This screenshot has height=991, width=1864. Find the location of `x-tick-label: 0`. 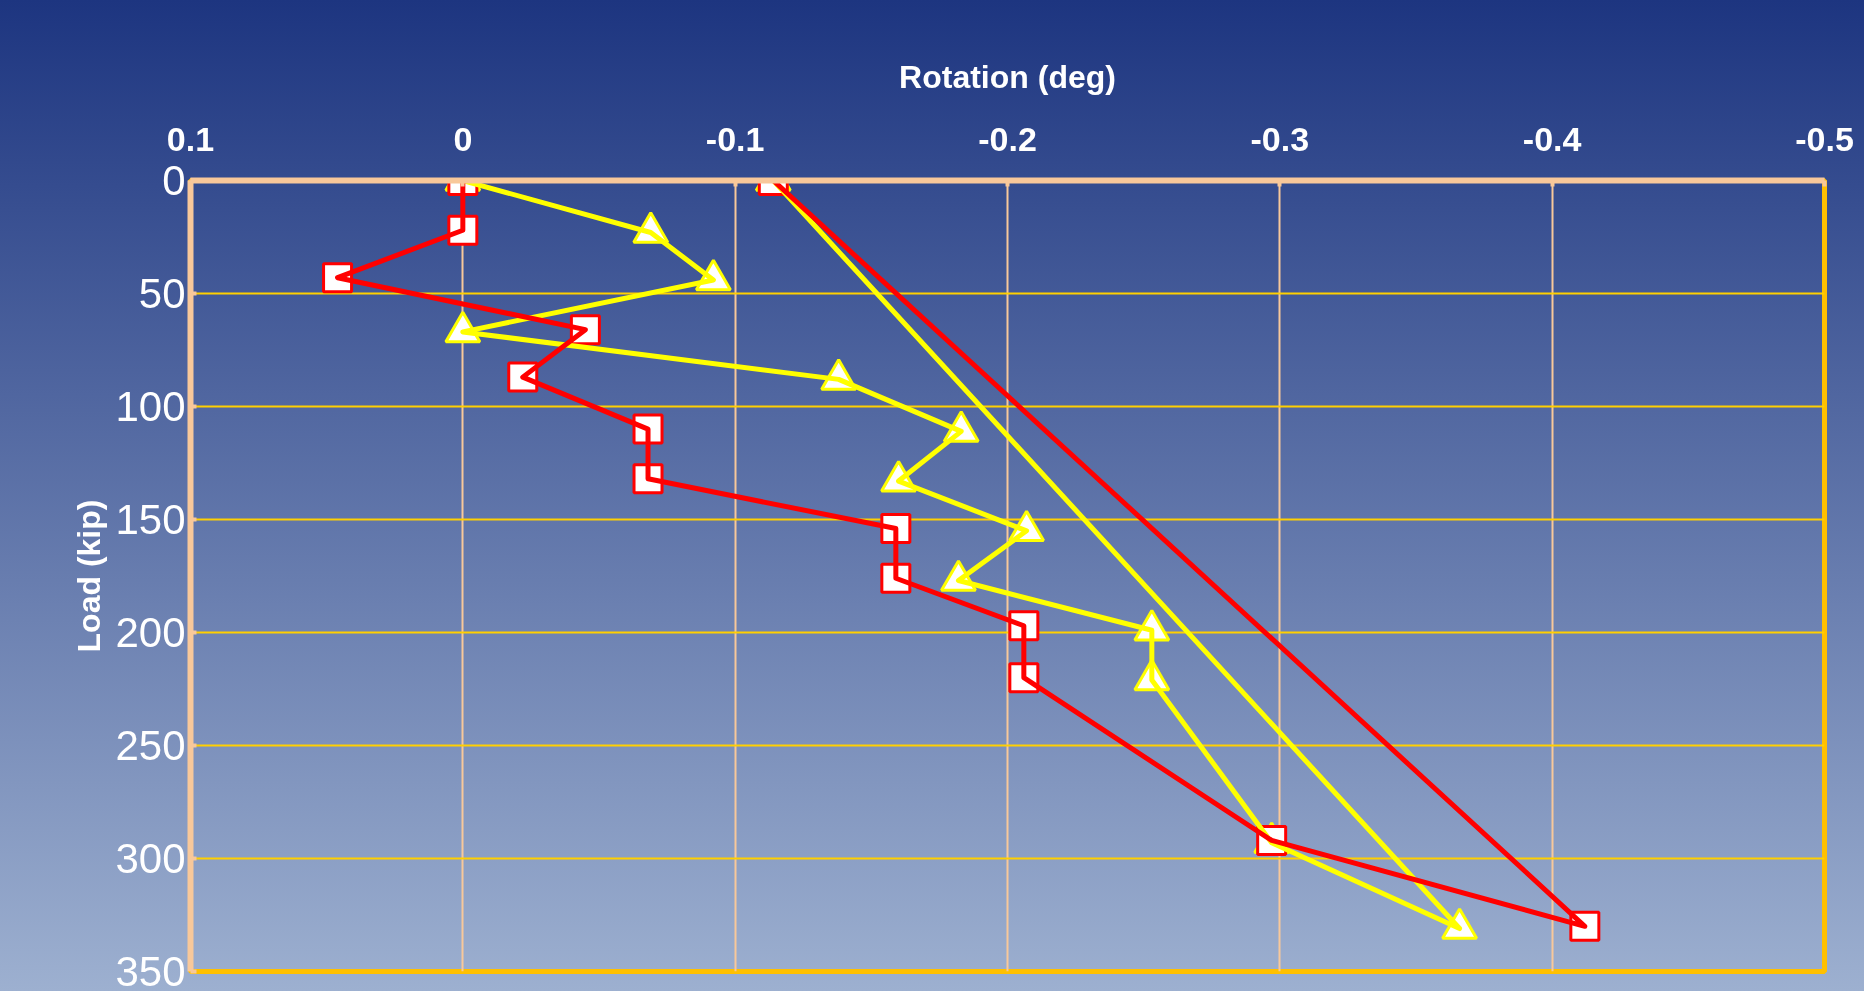

x-tick-label: 0 is located at coordinates (463, 138).